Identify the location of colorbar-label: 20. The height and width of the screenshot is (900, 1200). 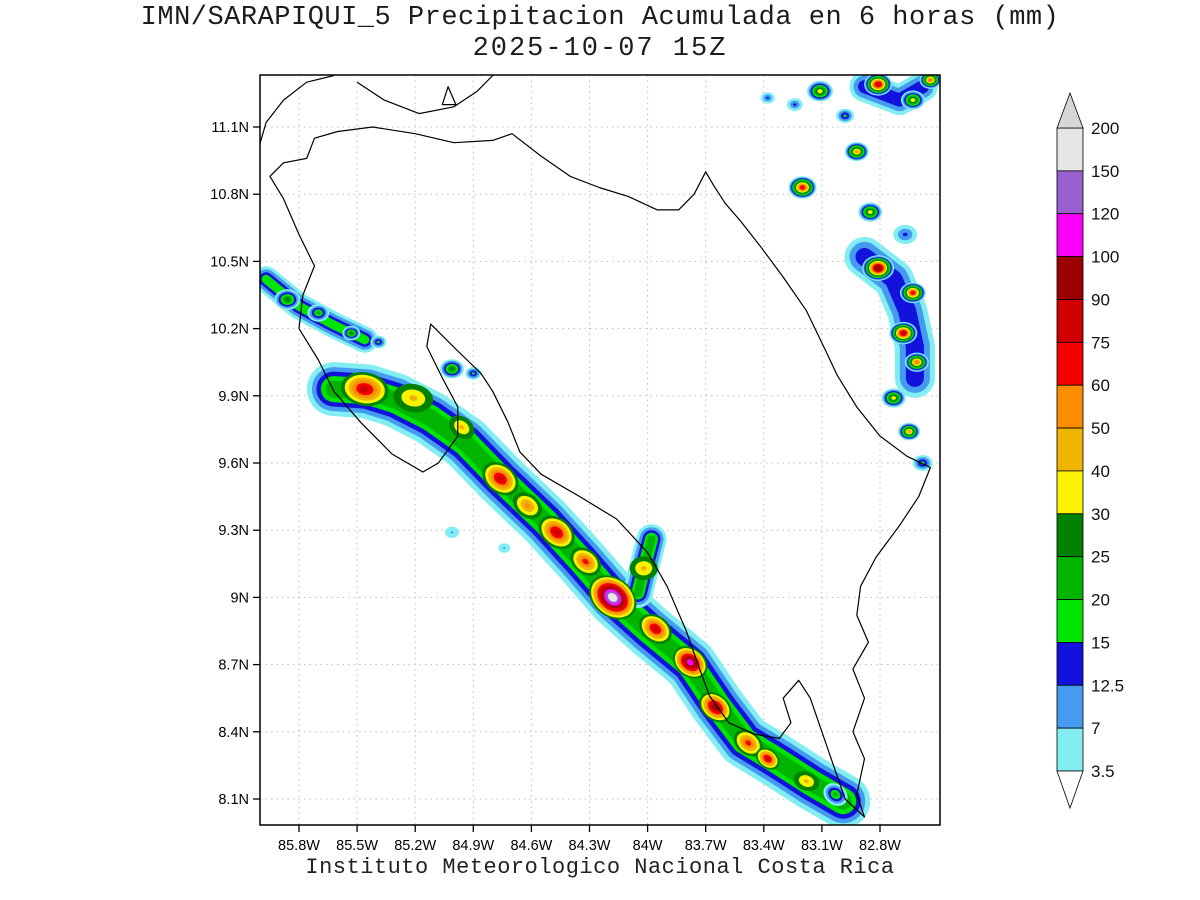
(1100, 600).